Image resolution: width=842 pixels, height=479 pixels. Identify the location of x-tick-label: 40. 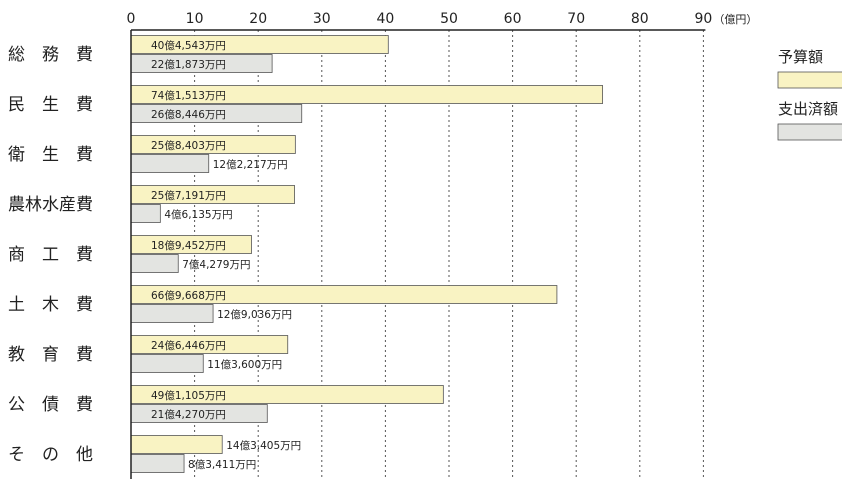
(385, 19).